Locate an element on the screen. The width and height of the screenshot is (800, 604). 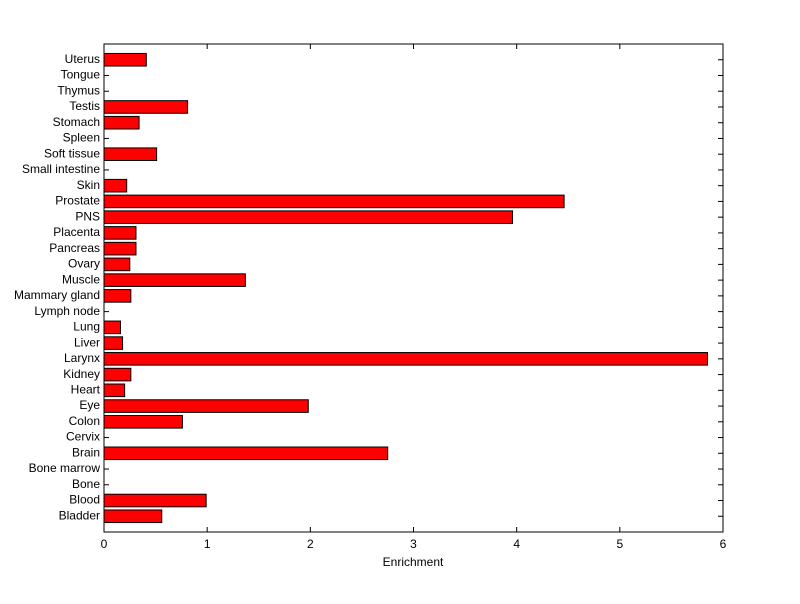
y-tick-label: Kidney is located at coordinates (81, 374).